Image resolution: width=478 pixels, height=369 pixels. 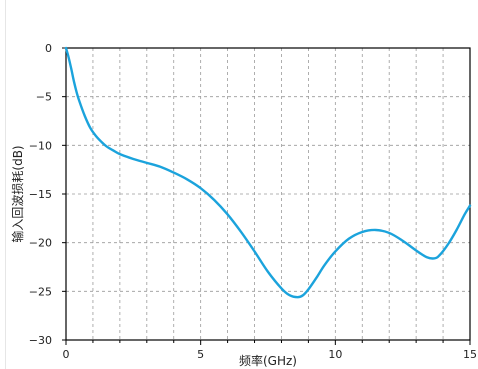 I want to click on y-axis-label: 输入回波损耗(dB), so click(x=17, y=193).